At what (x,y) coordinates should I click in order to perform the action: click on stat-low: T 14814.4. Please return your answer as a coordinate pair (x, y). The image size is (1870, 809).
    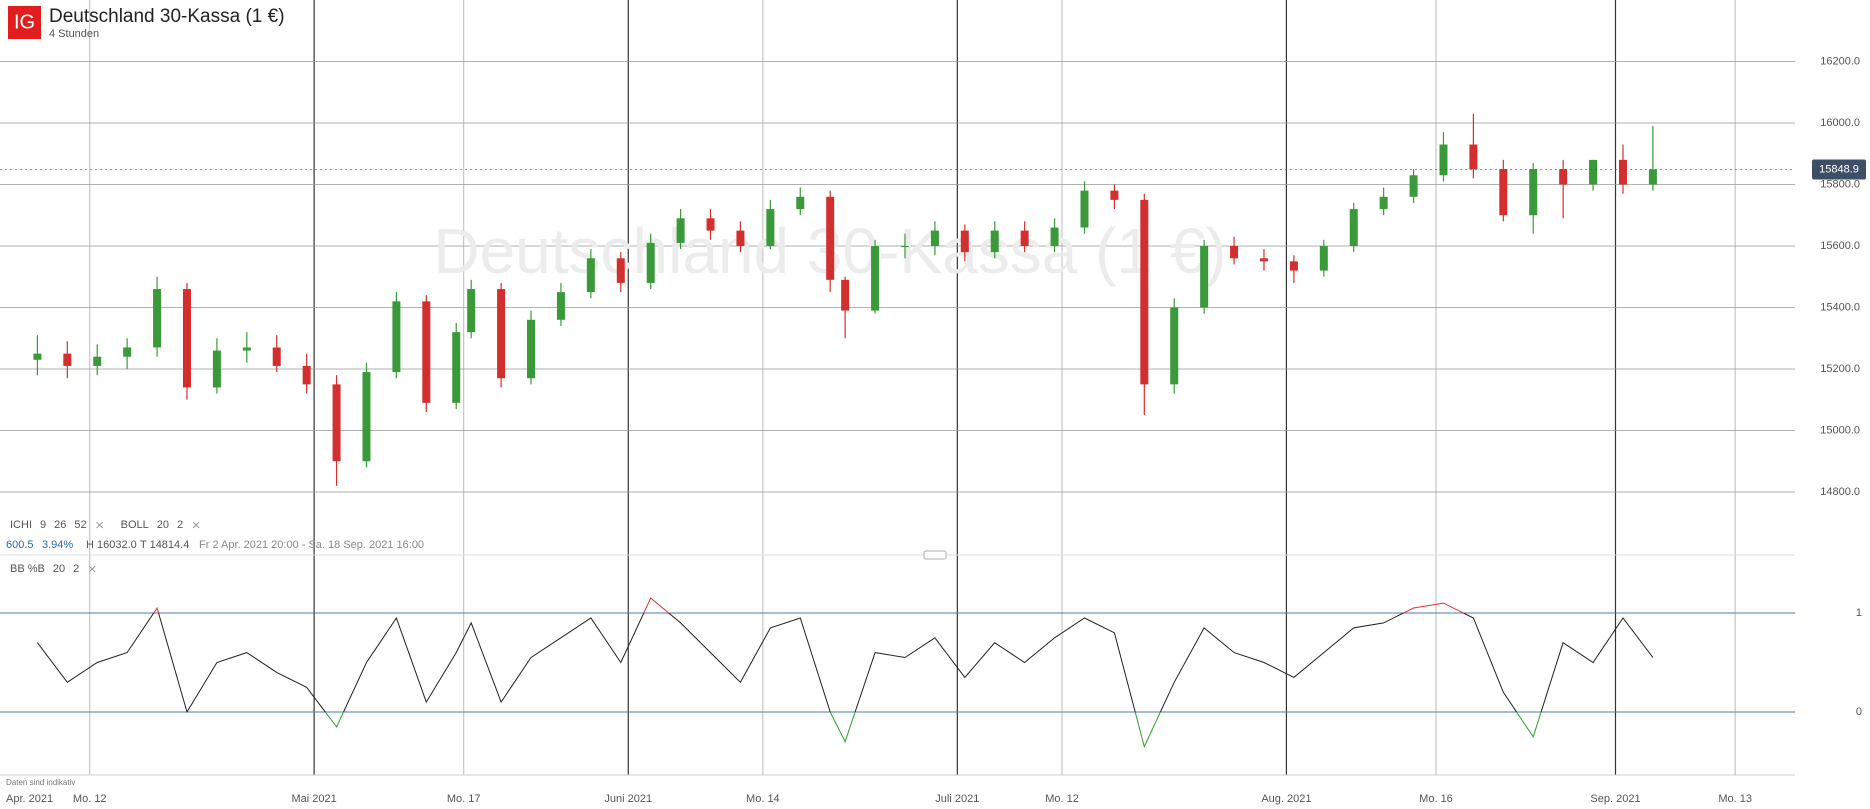
    Looking at the image, I should click on (164, 545).